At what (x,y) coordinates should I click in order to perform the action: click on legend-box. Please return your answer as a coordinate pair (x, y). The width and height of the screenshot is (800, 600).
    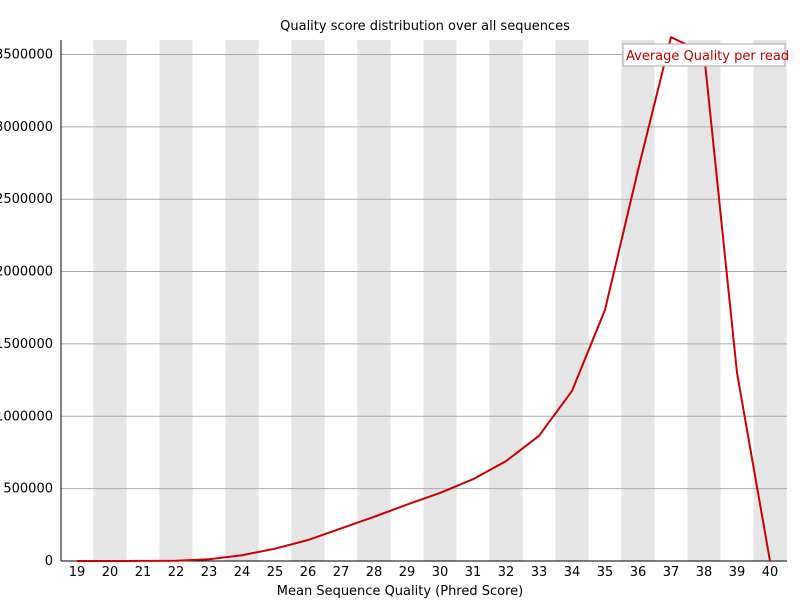
    Looking at the image, I should click on (704, 55).